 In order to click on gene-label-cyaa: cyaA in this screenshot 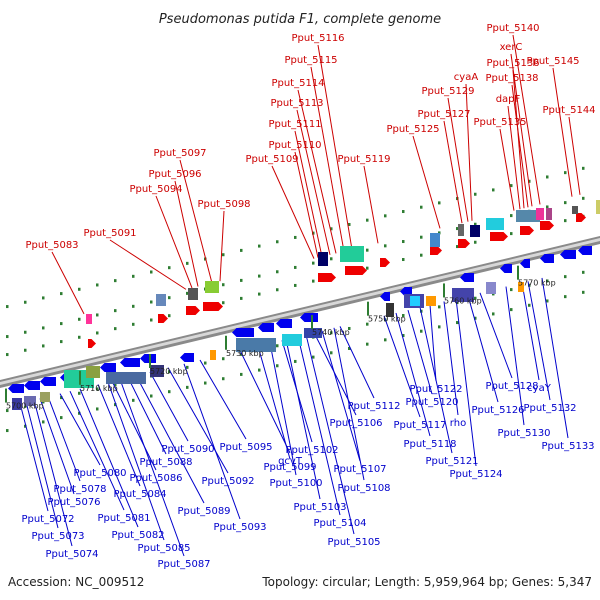, I will do `click(466, 77)`.